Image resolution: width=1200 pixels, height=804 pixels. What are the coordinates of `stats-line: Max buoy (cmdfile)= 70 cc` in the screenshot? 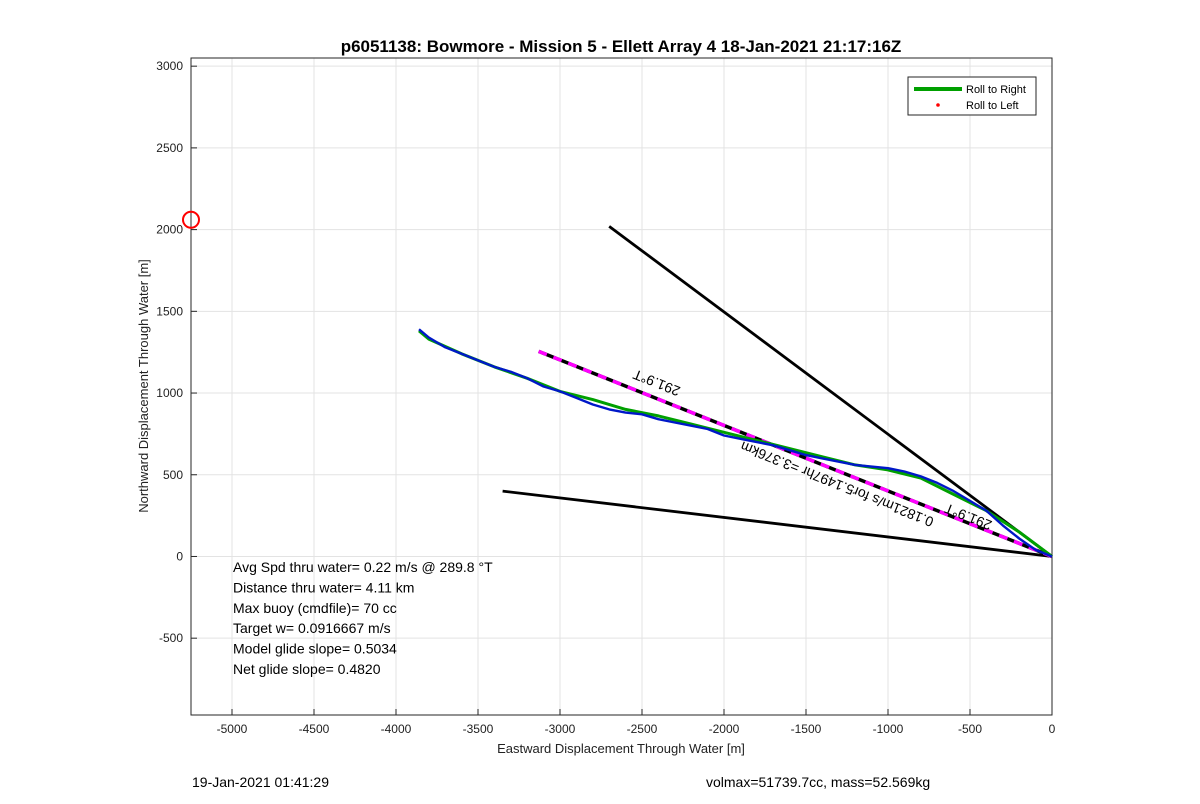 It's located at (315, 608).